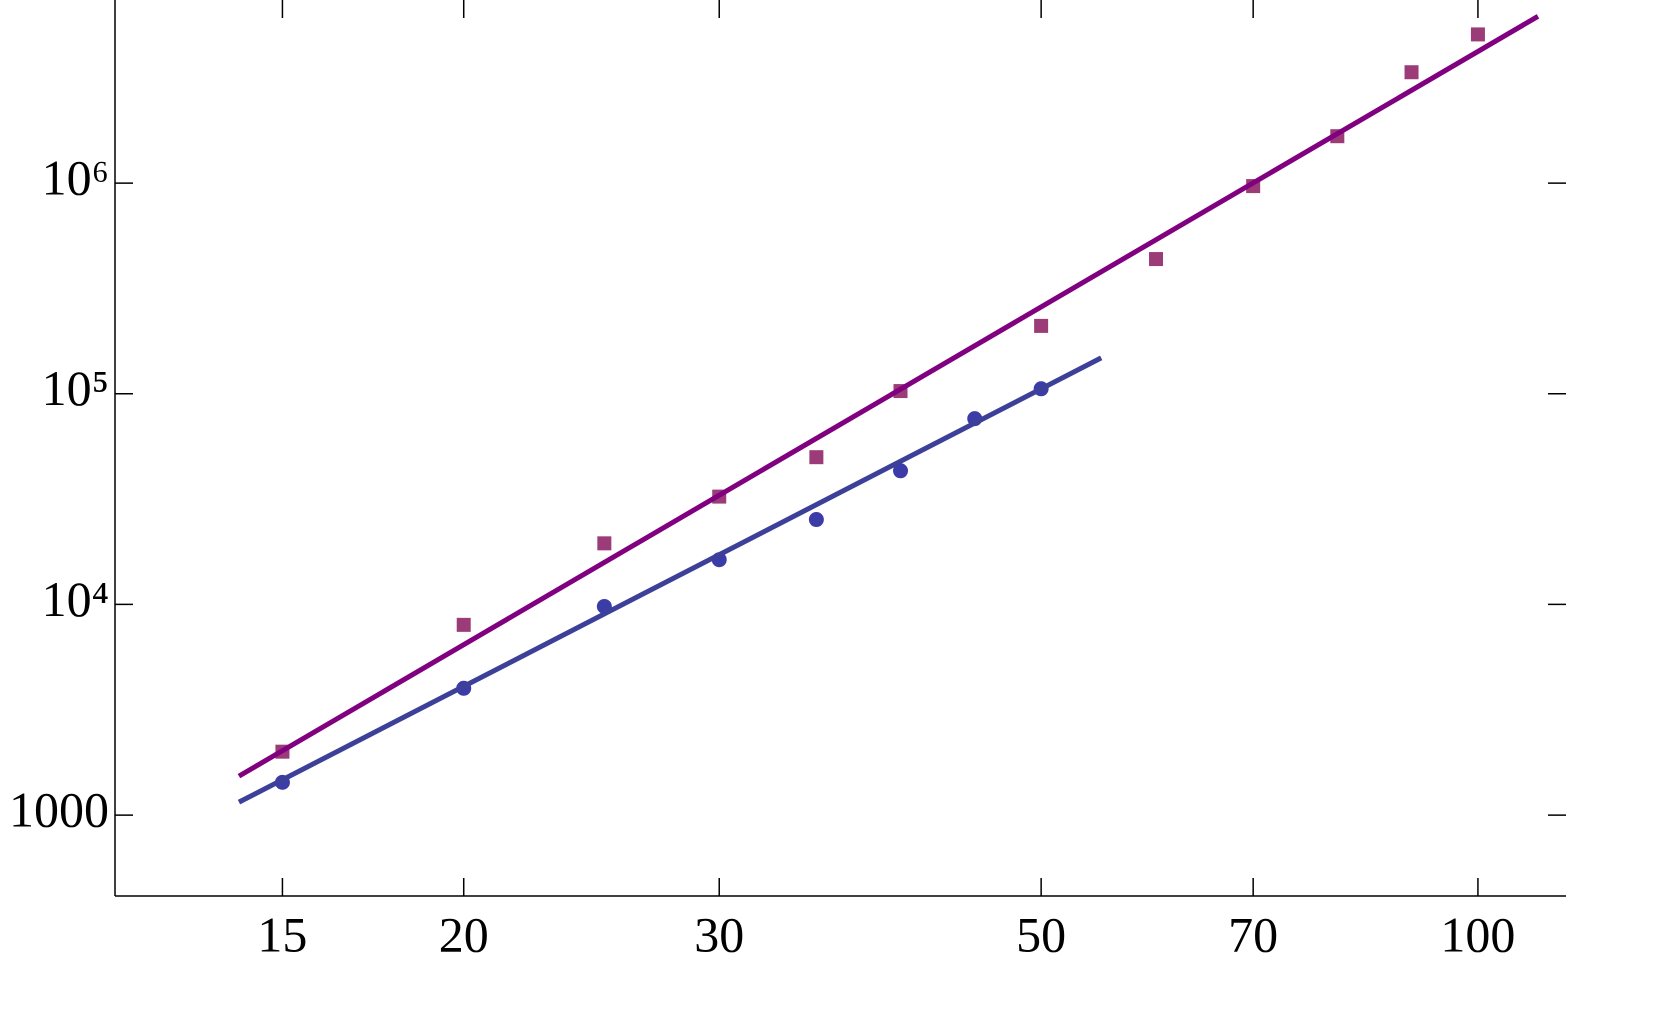  Describe the element at coordinates (1041, 934) in the screenshot. I see `x-tick-label: 50` at that location.